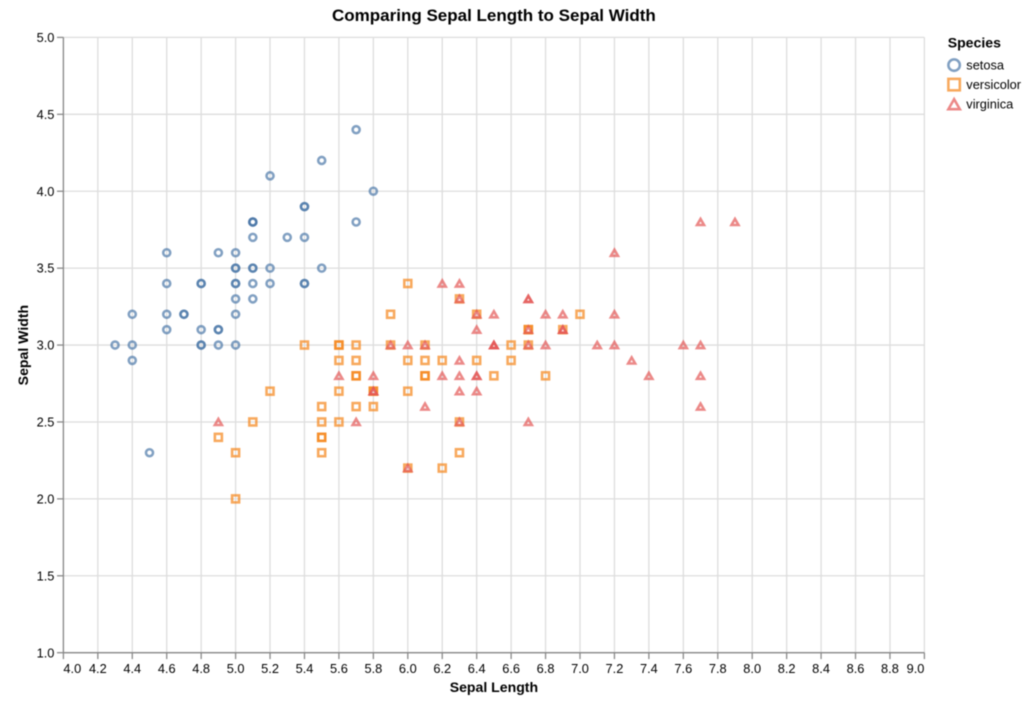  Describe the element at coordinates (494, 15) in the screenshot. I see `svg-text:Comparing Sepal Length to Sepa: Comparing Sepal Length to Sepal Width` at that location.